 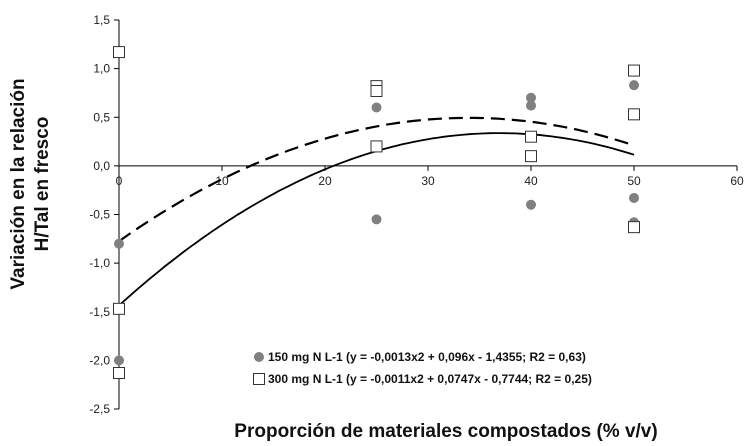 I want to click on y-tick-label: 0,5, so click(x=101, y=117).